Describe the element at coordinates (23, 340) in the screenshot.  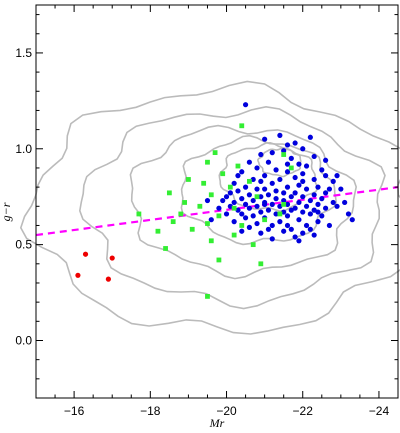
I see `y-tick-label: 0.0` at that location.